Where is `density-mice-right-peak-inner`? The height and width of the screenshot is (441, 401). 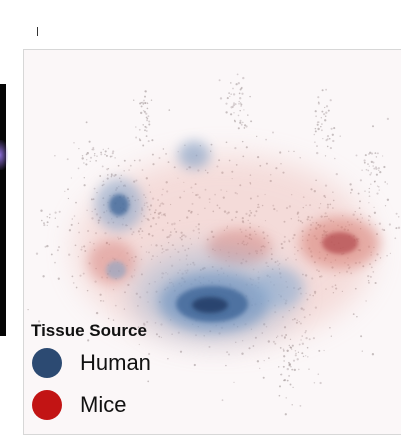
density-mice-right-peak-inner is located at coordinates (340, 243).